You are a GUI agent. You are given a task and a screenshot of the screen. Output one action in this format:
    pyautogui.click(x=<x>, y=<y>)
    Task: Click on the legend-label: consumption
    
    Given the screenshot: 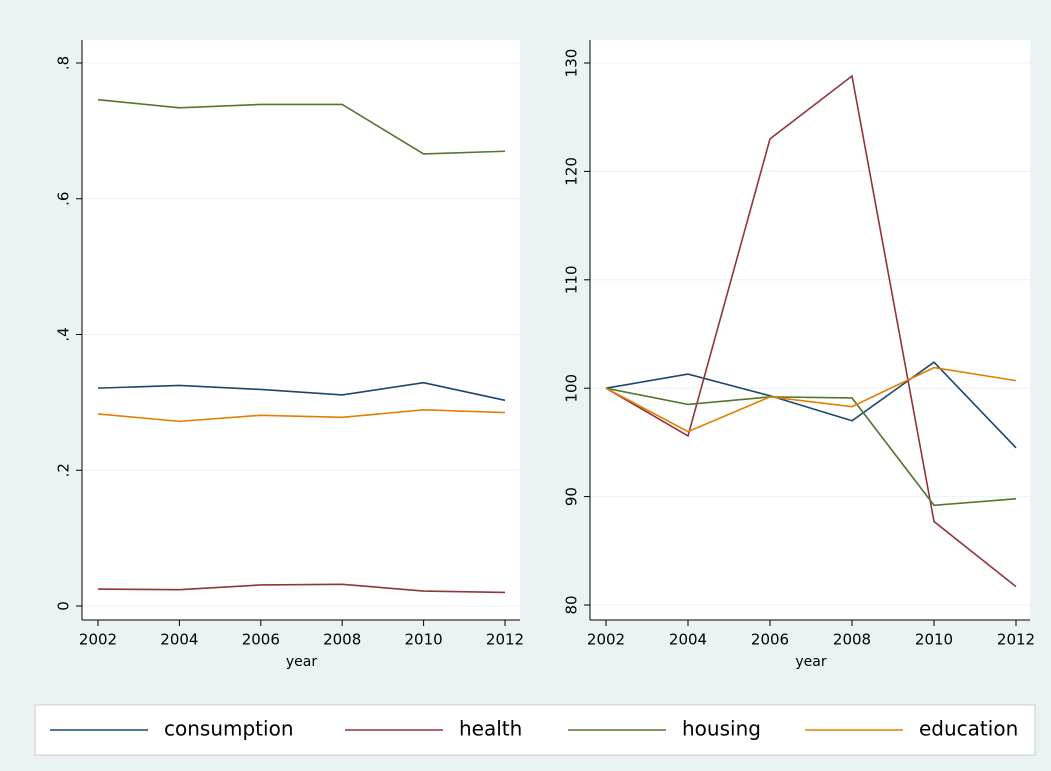 What is the action you would take?
    pyautogui.click(x=229, y=729)
    